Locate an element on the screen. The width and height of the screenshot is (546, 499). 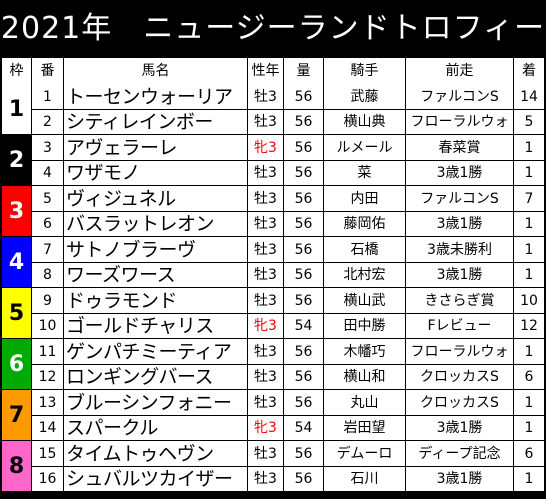
table-row: 9 ドゥラモンド 牡3 56 横山武 きさらぎ賞 10 is located at coordinates (273, 301).